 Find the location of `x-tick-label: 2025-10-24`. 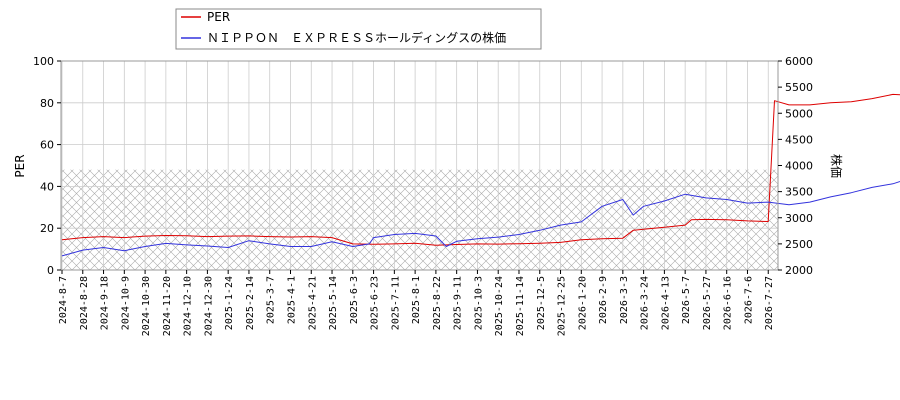

x-tick-label: 2025-10-24 is located at coordinates (499, 306).